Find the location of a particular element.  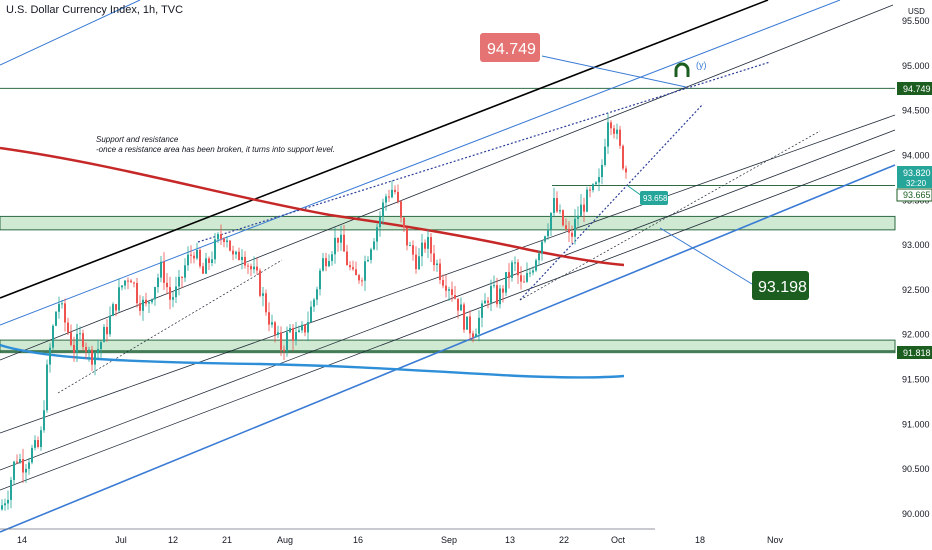

y-tick-label: 92.000 is located at coordinates (916, 335).